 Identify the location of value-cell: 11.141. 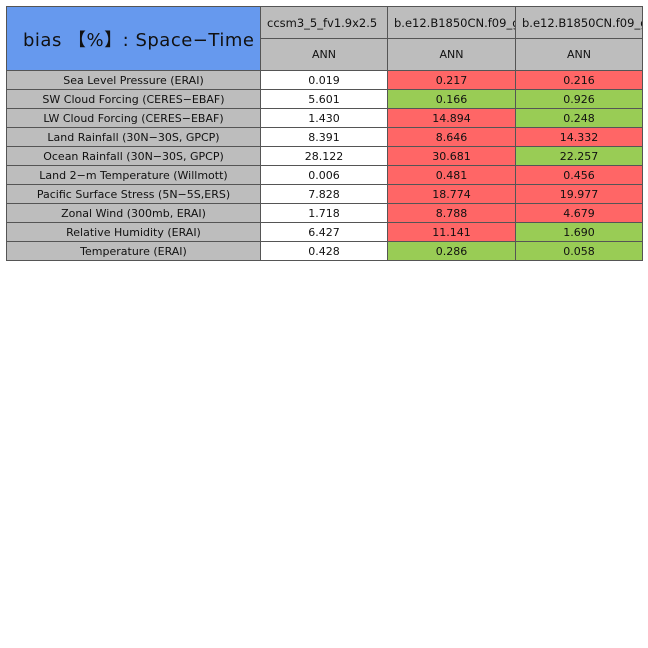
(451, 232).